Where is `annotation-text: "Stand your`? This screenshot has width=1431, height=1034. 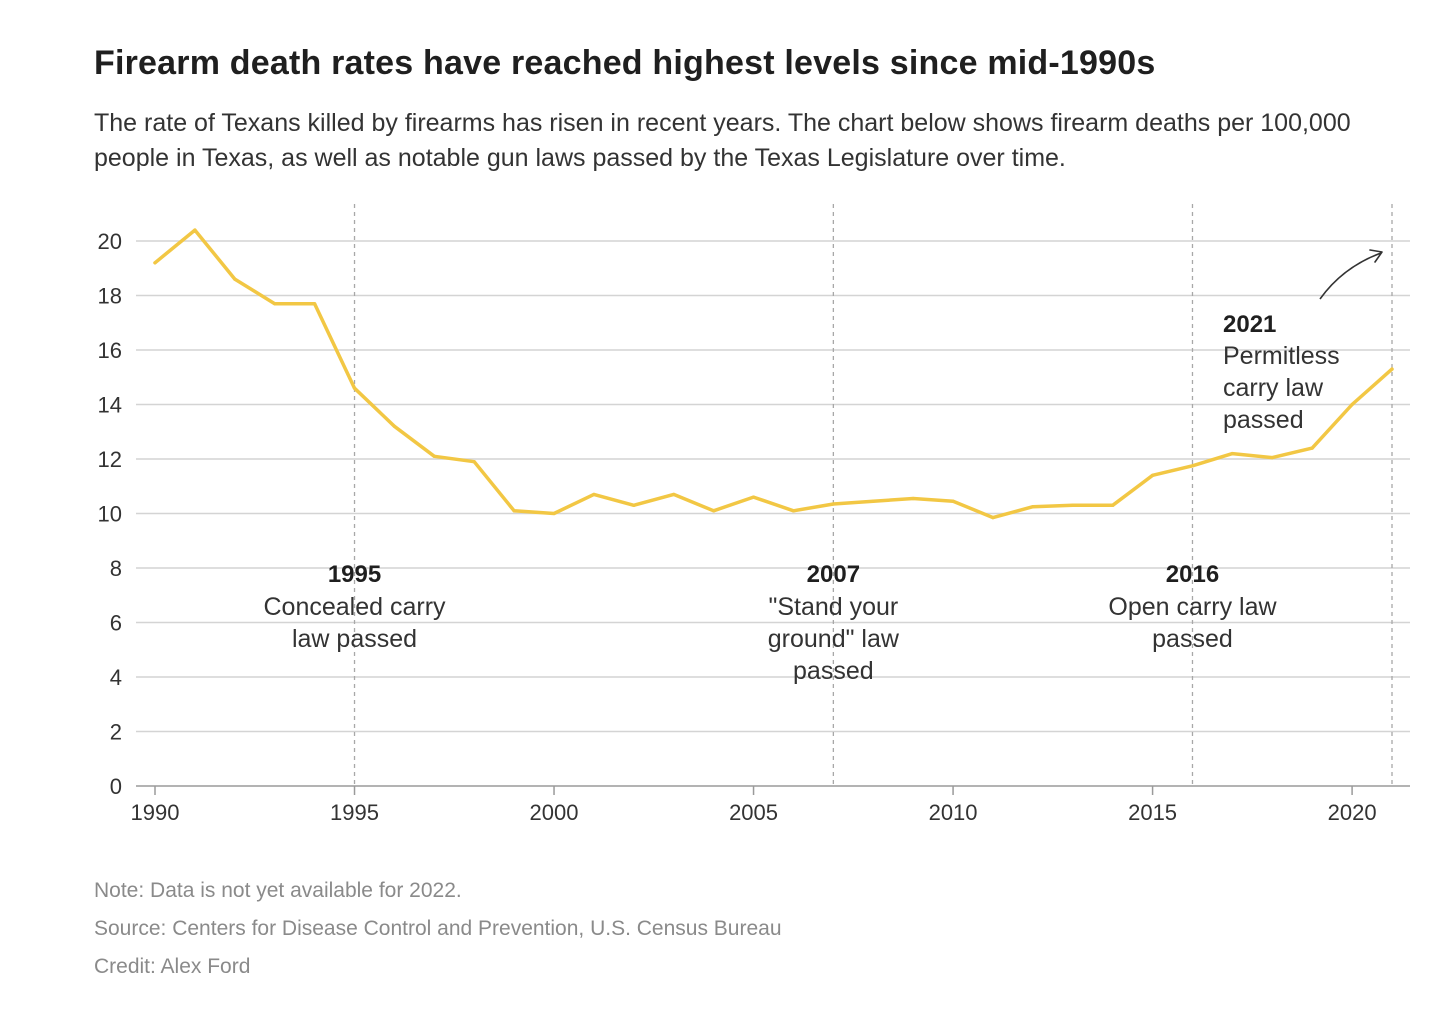
annotation-text: "Stand your is located at coordinates (833, 607).